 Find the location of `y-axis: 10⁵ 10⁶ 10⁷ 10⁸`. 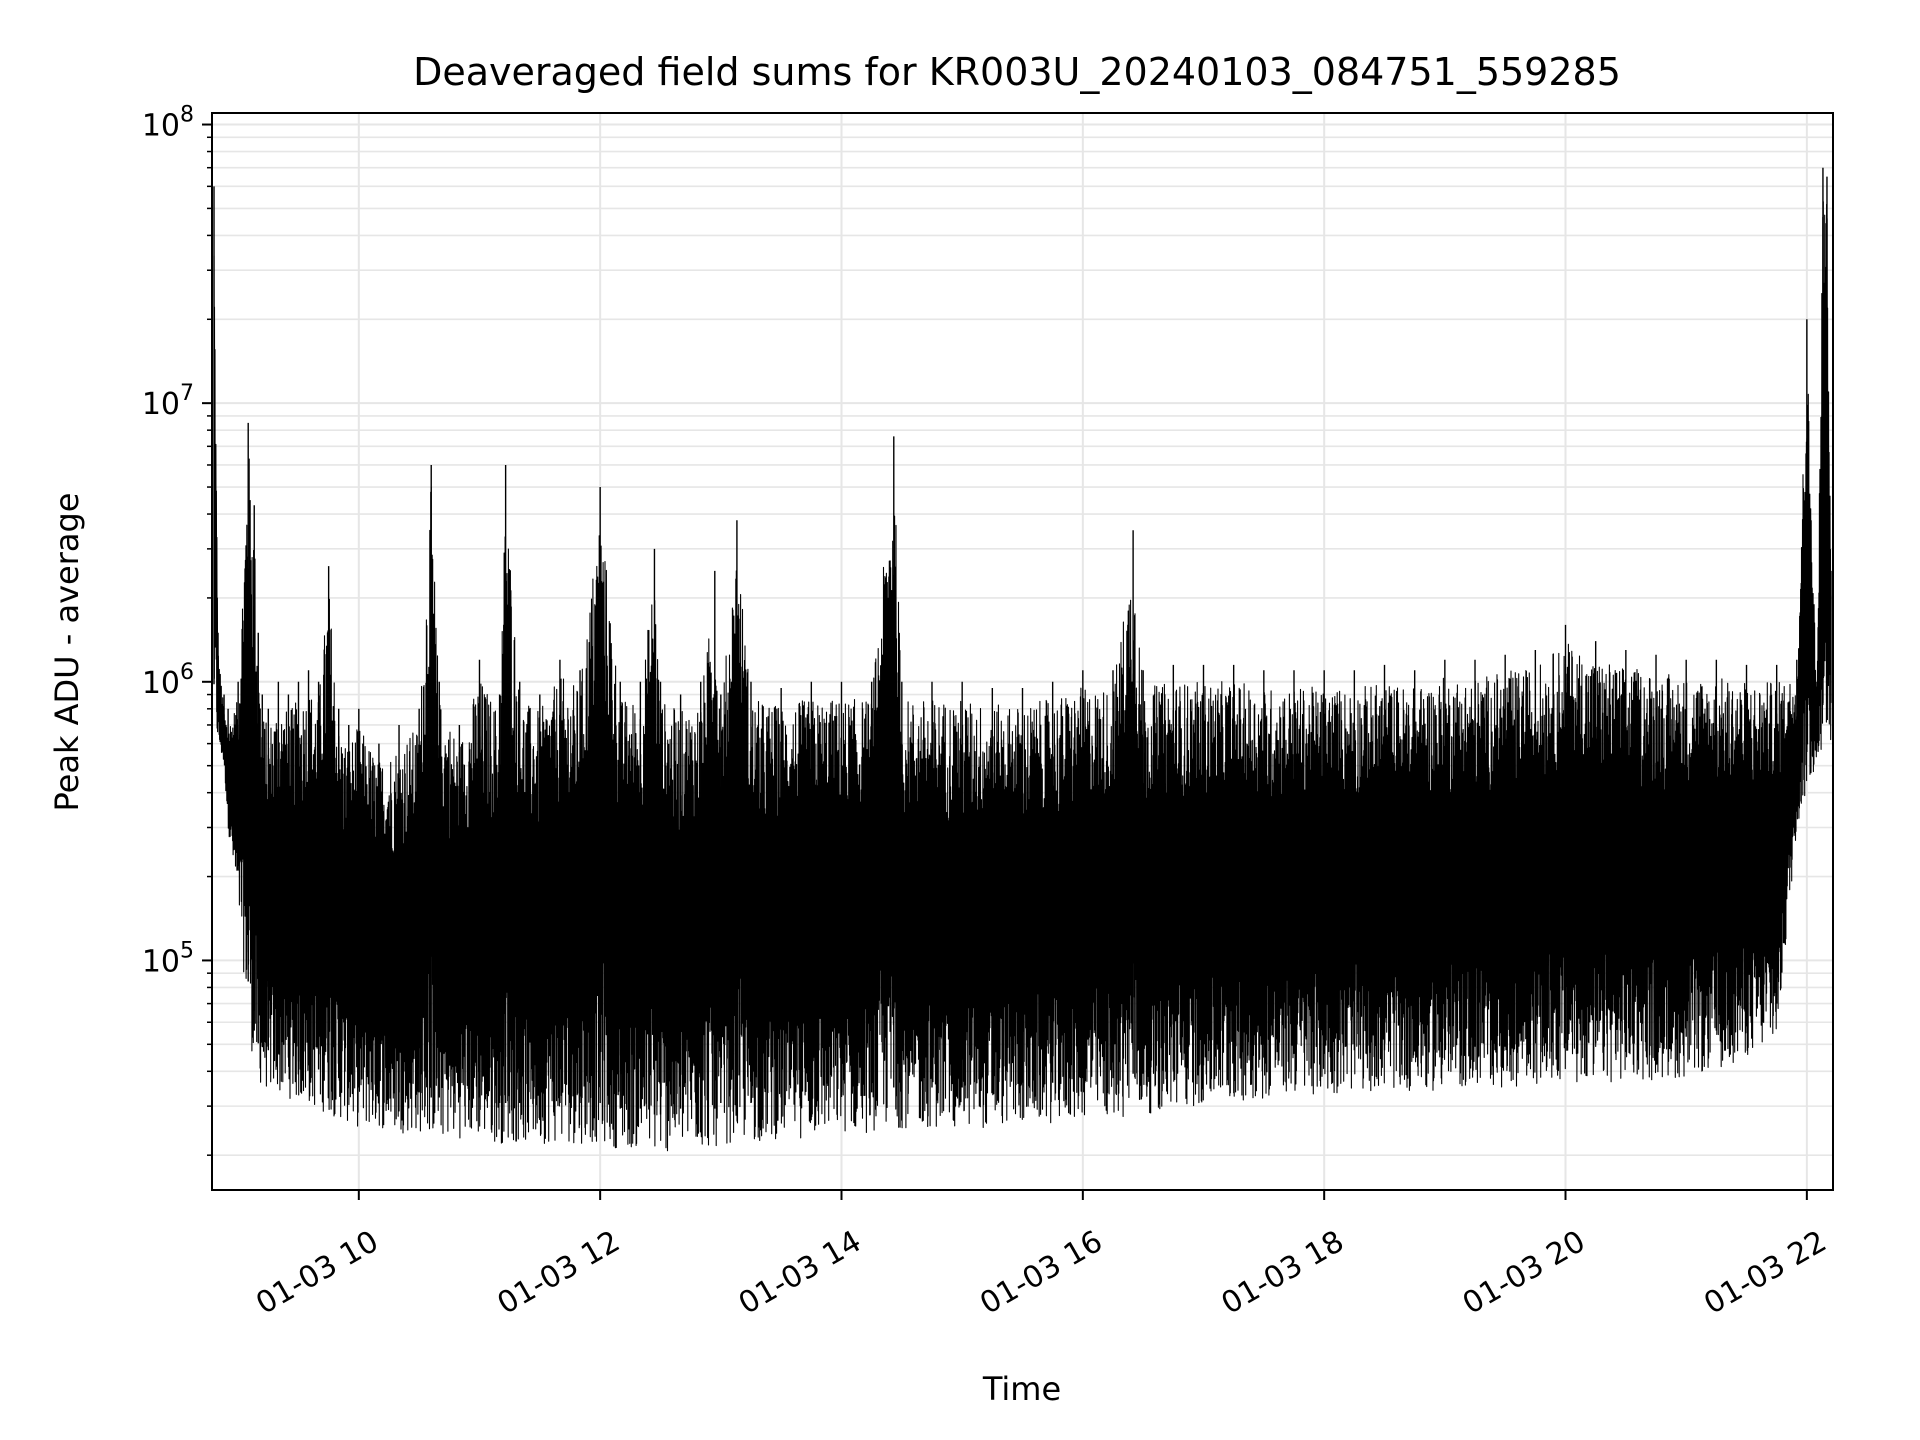

y-axis: 10⁵ 10⁶ 10⁷ 10⁸ is located at coordinates (177, 629).